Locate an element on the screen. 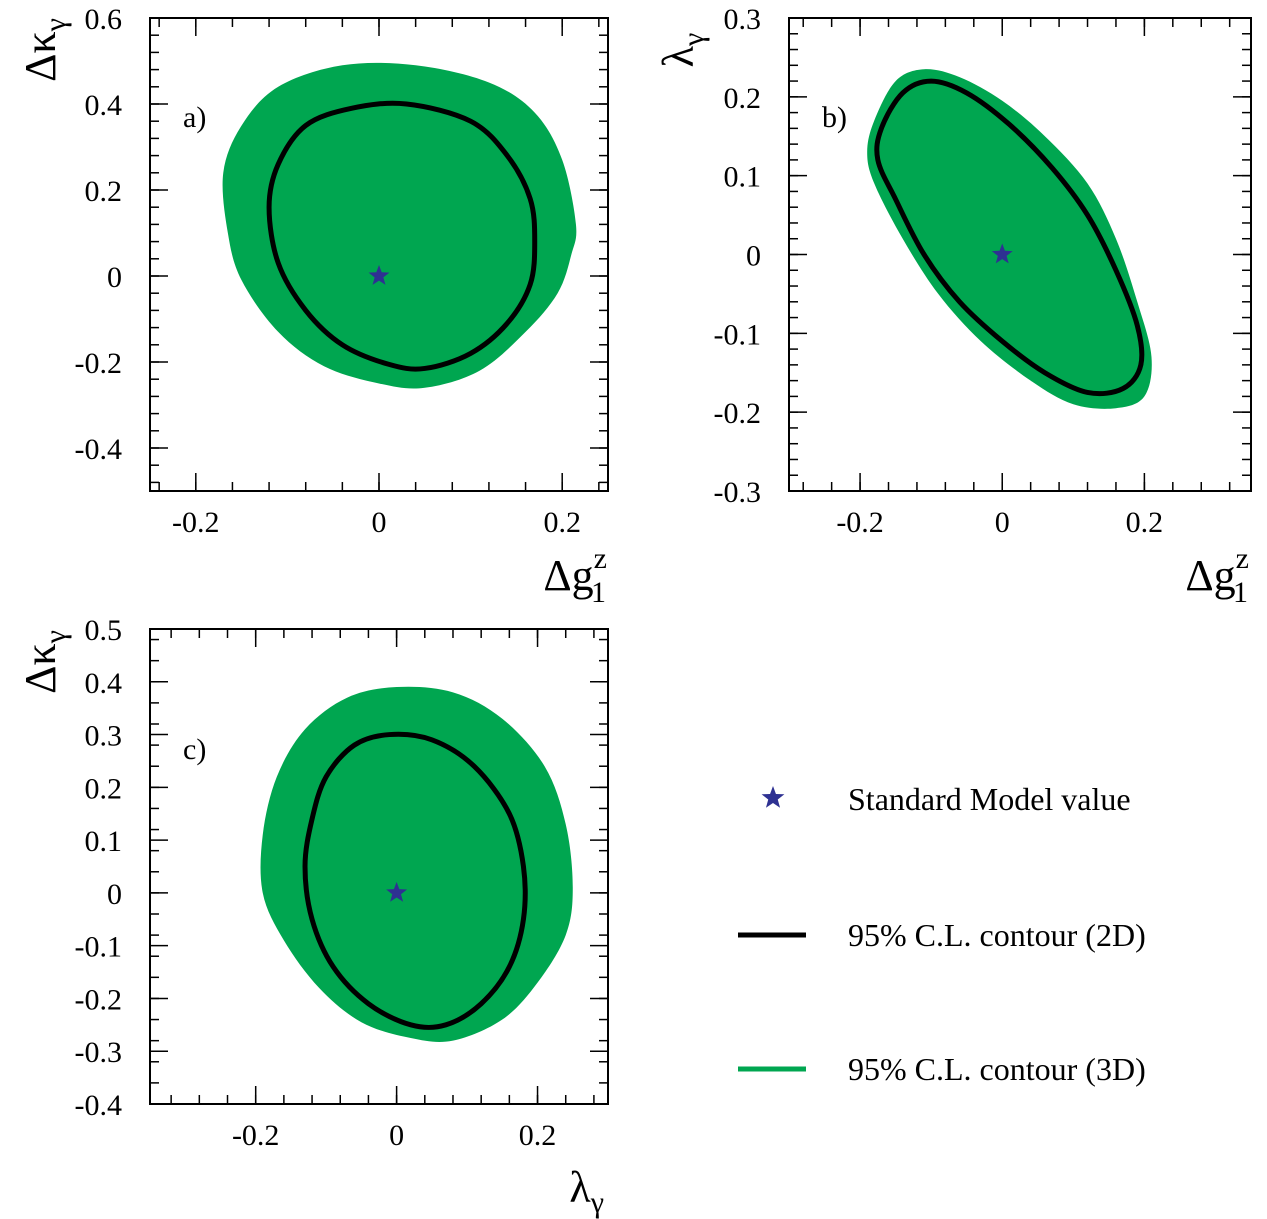  y-tick-label: 0.5 is located at coordinates (104, 630).